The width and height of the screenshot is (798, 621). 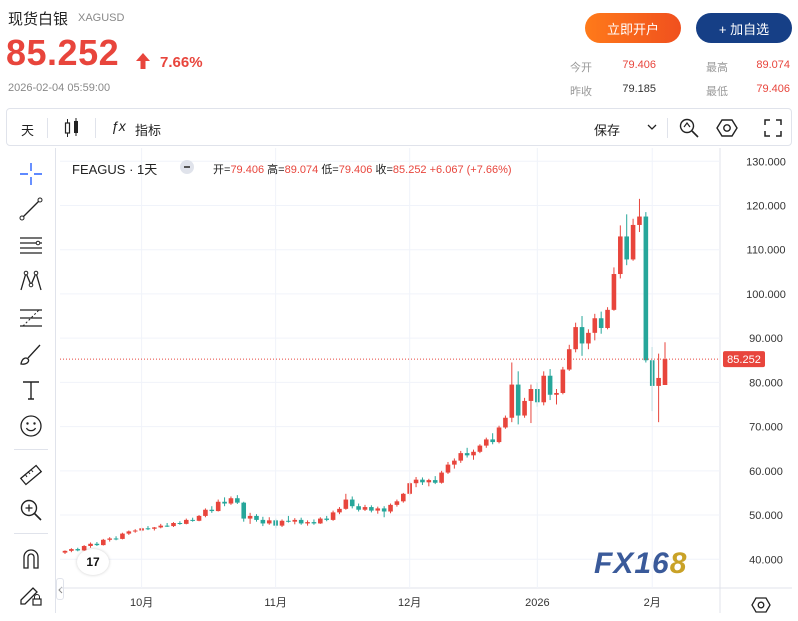 What do you see at coordinates (31, 245) in the screenshot?
I see `horizontal-lines-icon` at bounding box center [31, 245].